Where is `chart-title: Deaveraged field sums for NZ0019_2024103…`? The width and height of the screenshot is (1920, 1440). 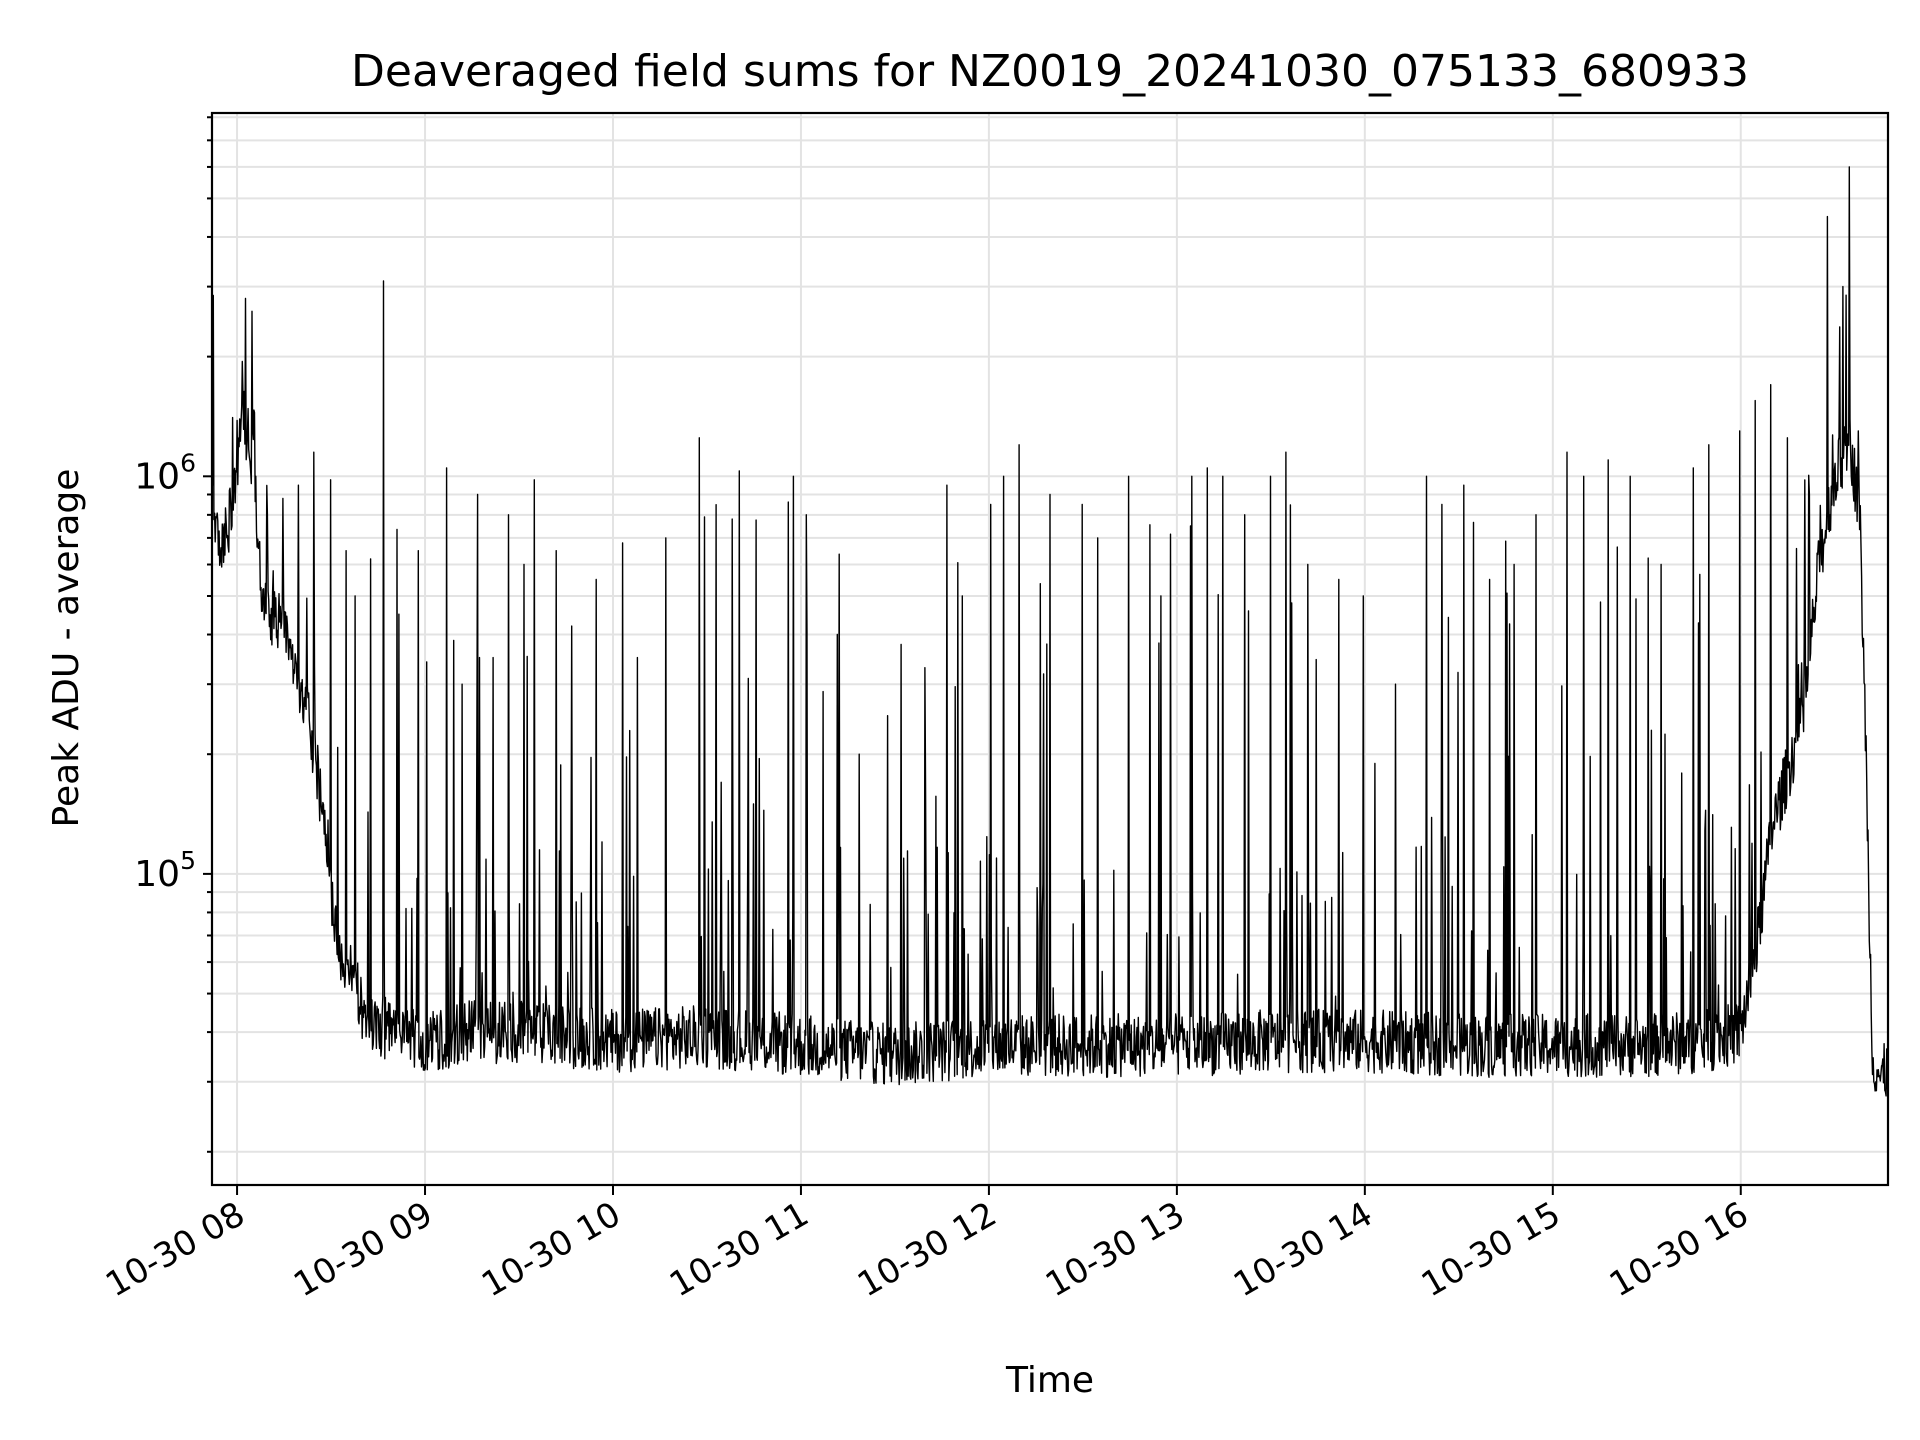
chart-title: Deaveraged field sums for NZ0019_2024103… is located at coordinates (1050, 71).